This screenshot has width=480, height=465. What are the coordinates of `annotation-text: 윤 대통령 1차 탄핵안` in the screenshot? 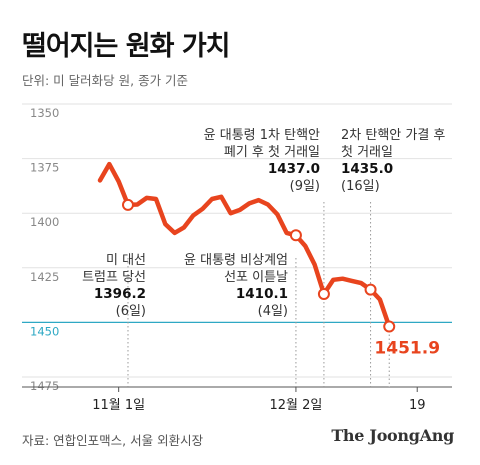 It's located at (262, 135).